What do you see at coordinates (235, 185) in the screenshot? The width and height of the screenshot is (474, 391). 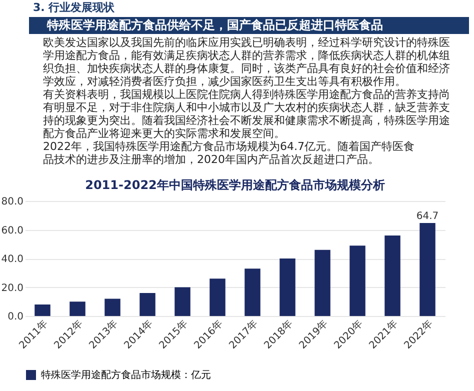 I see `chart-title: 2011-2022年中国特殊医学用途配方食品市场规模分析` at bounding box center [235, 185].